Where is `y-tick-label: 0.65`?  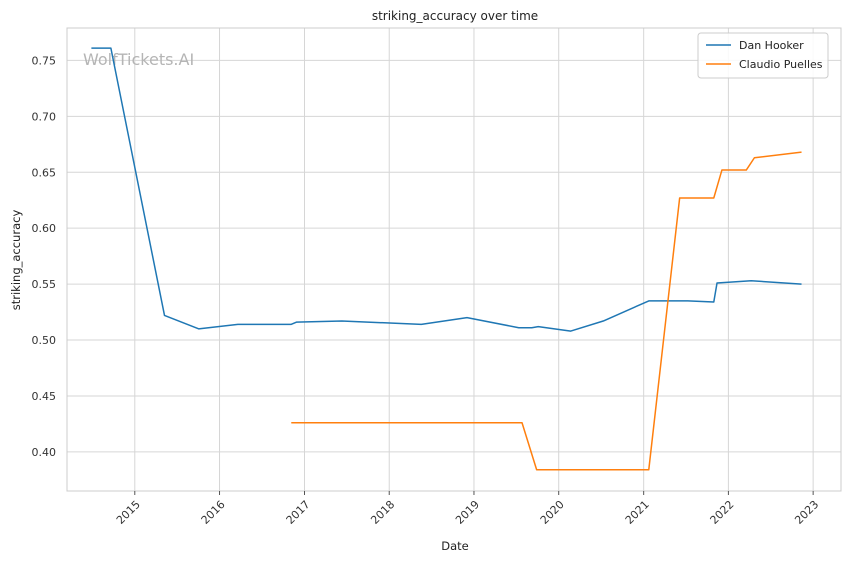
y-tick-label: 0.65 is located at coordinates (44, 172).